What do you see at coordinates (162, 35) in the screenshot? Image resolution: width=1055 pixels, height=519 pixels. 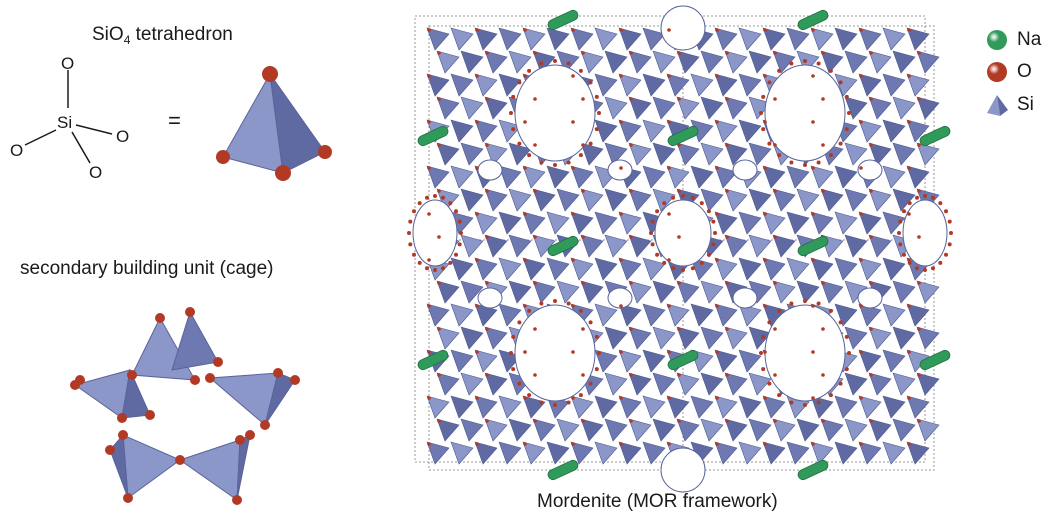 I see `sio4-title: SiO4 tetrahedron` at bounding box center [162, 35].